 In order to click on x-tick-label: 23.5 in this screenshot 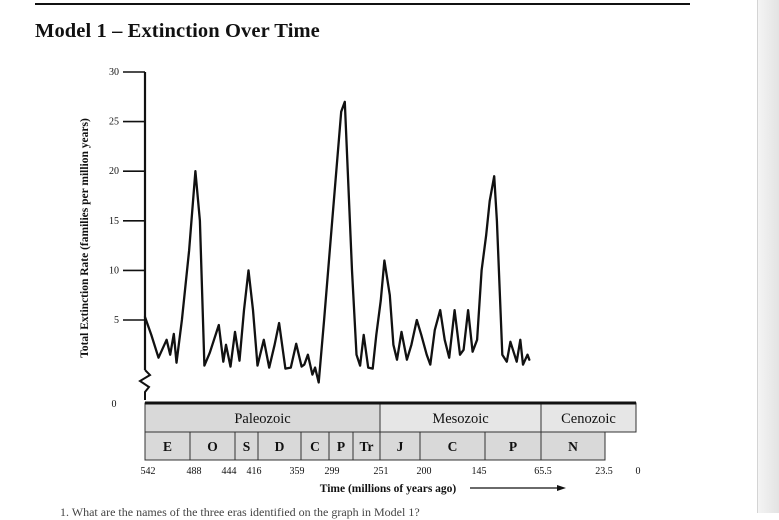, I will do `click(604, 471)`.